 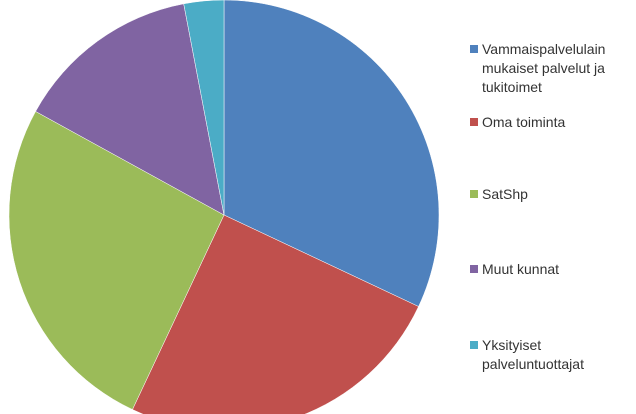 What do you see at coordinates (505, 194) in the screenshot?
I see `legend-label: SatShp` at bounding box center [505, 194].